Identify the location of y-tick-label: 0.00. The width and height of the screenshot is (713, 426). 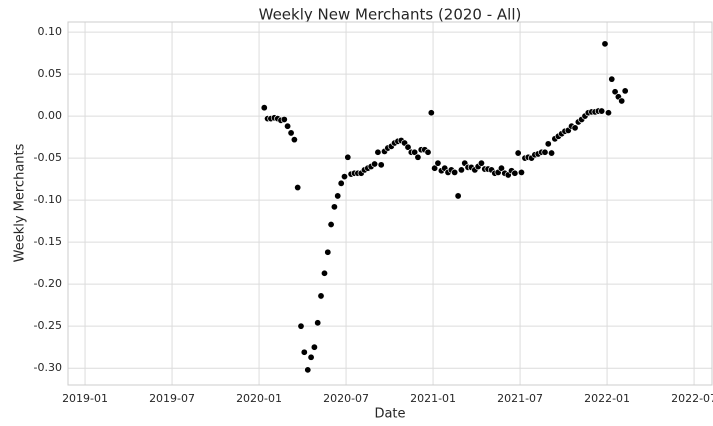
(50, 115).